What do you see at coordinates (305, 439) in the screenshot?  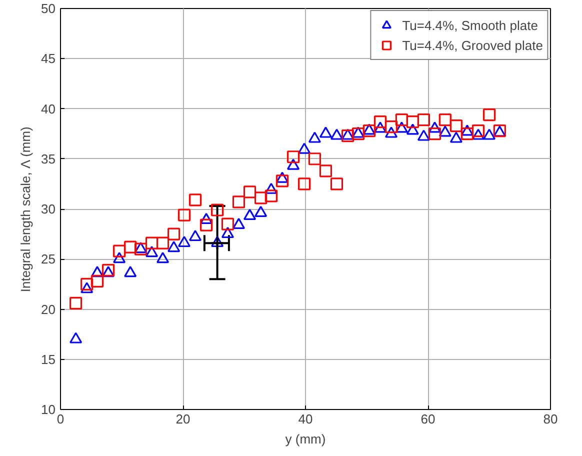 I see `x-axis-title: y (mm)` at bounding box center [305, 439].